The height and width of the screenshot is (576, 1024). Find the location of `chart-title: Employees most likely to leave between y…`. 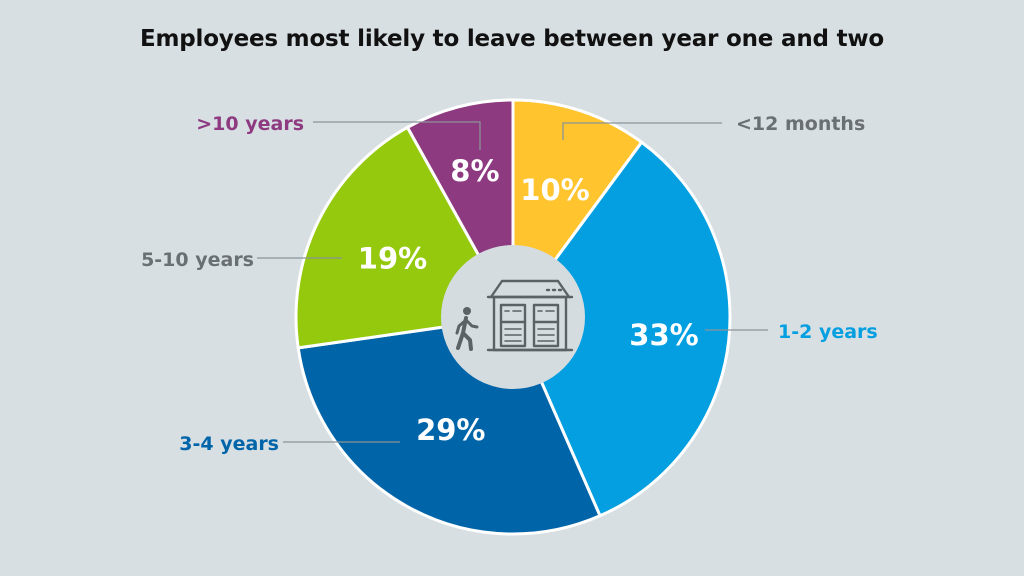

chart-title: Employees most likely to leave between y… is located at coordinates (512, 39).